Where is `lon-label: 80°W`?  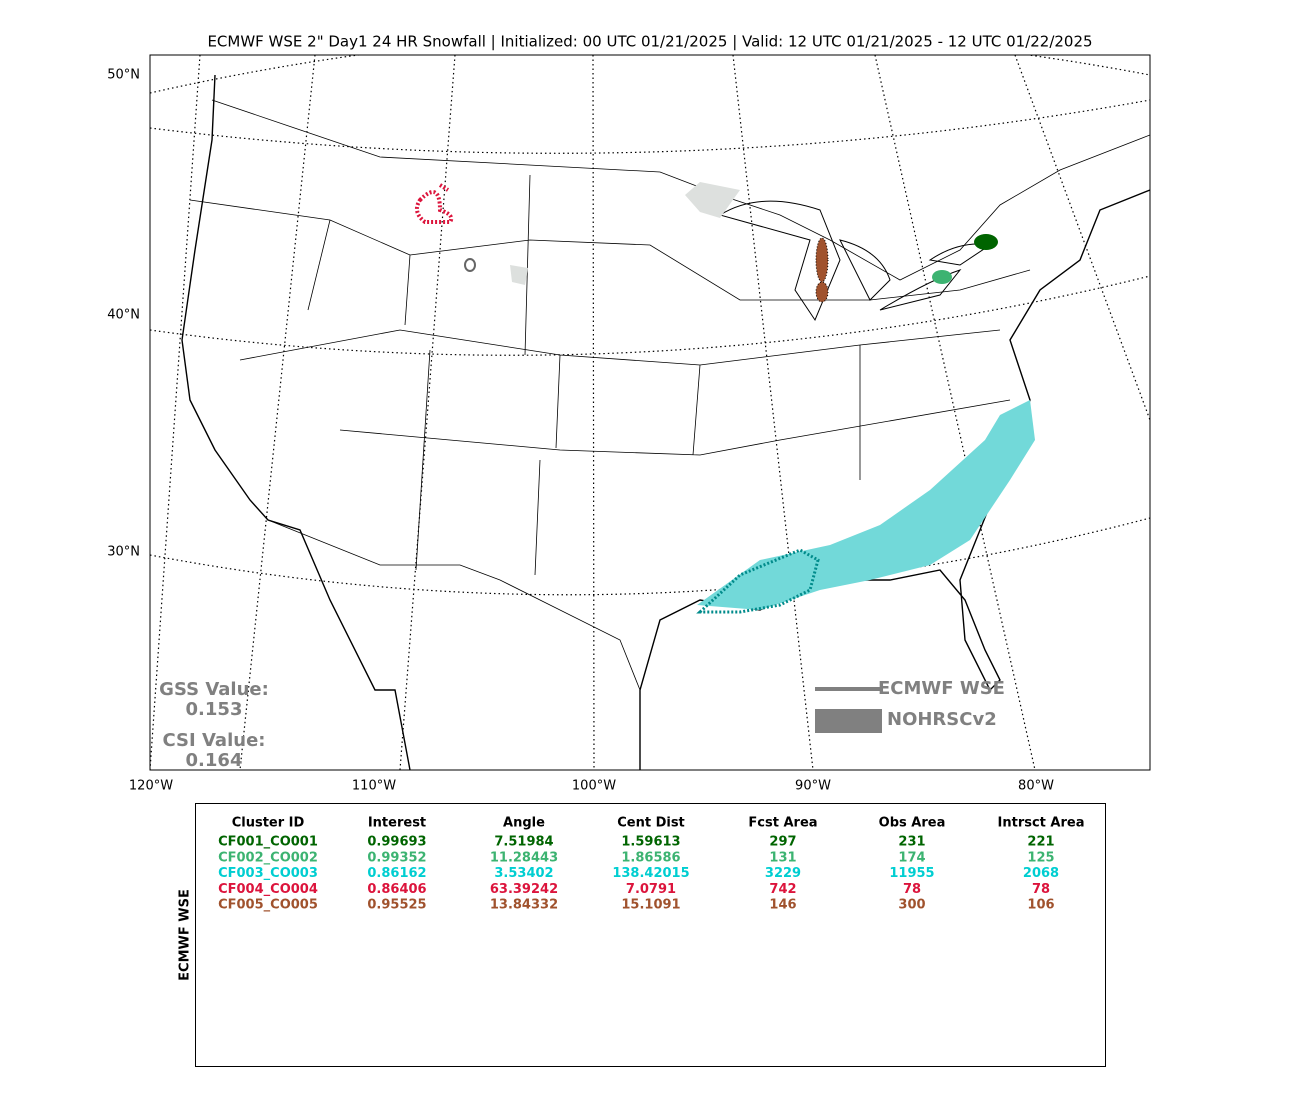
lon-label: 80°W is located at coordinates (1036, 786).